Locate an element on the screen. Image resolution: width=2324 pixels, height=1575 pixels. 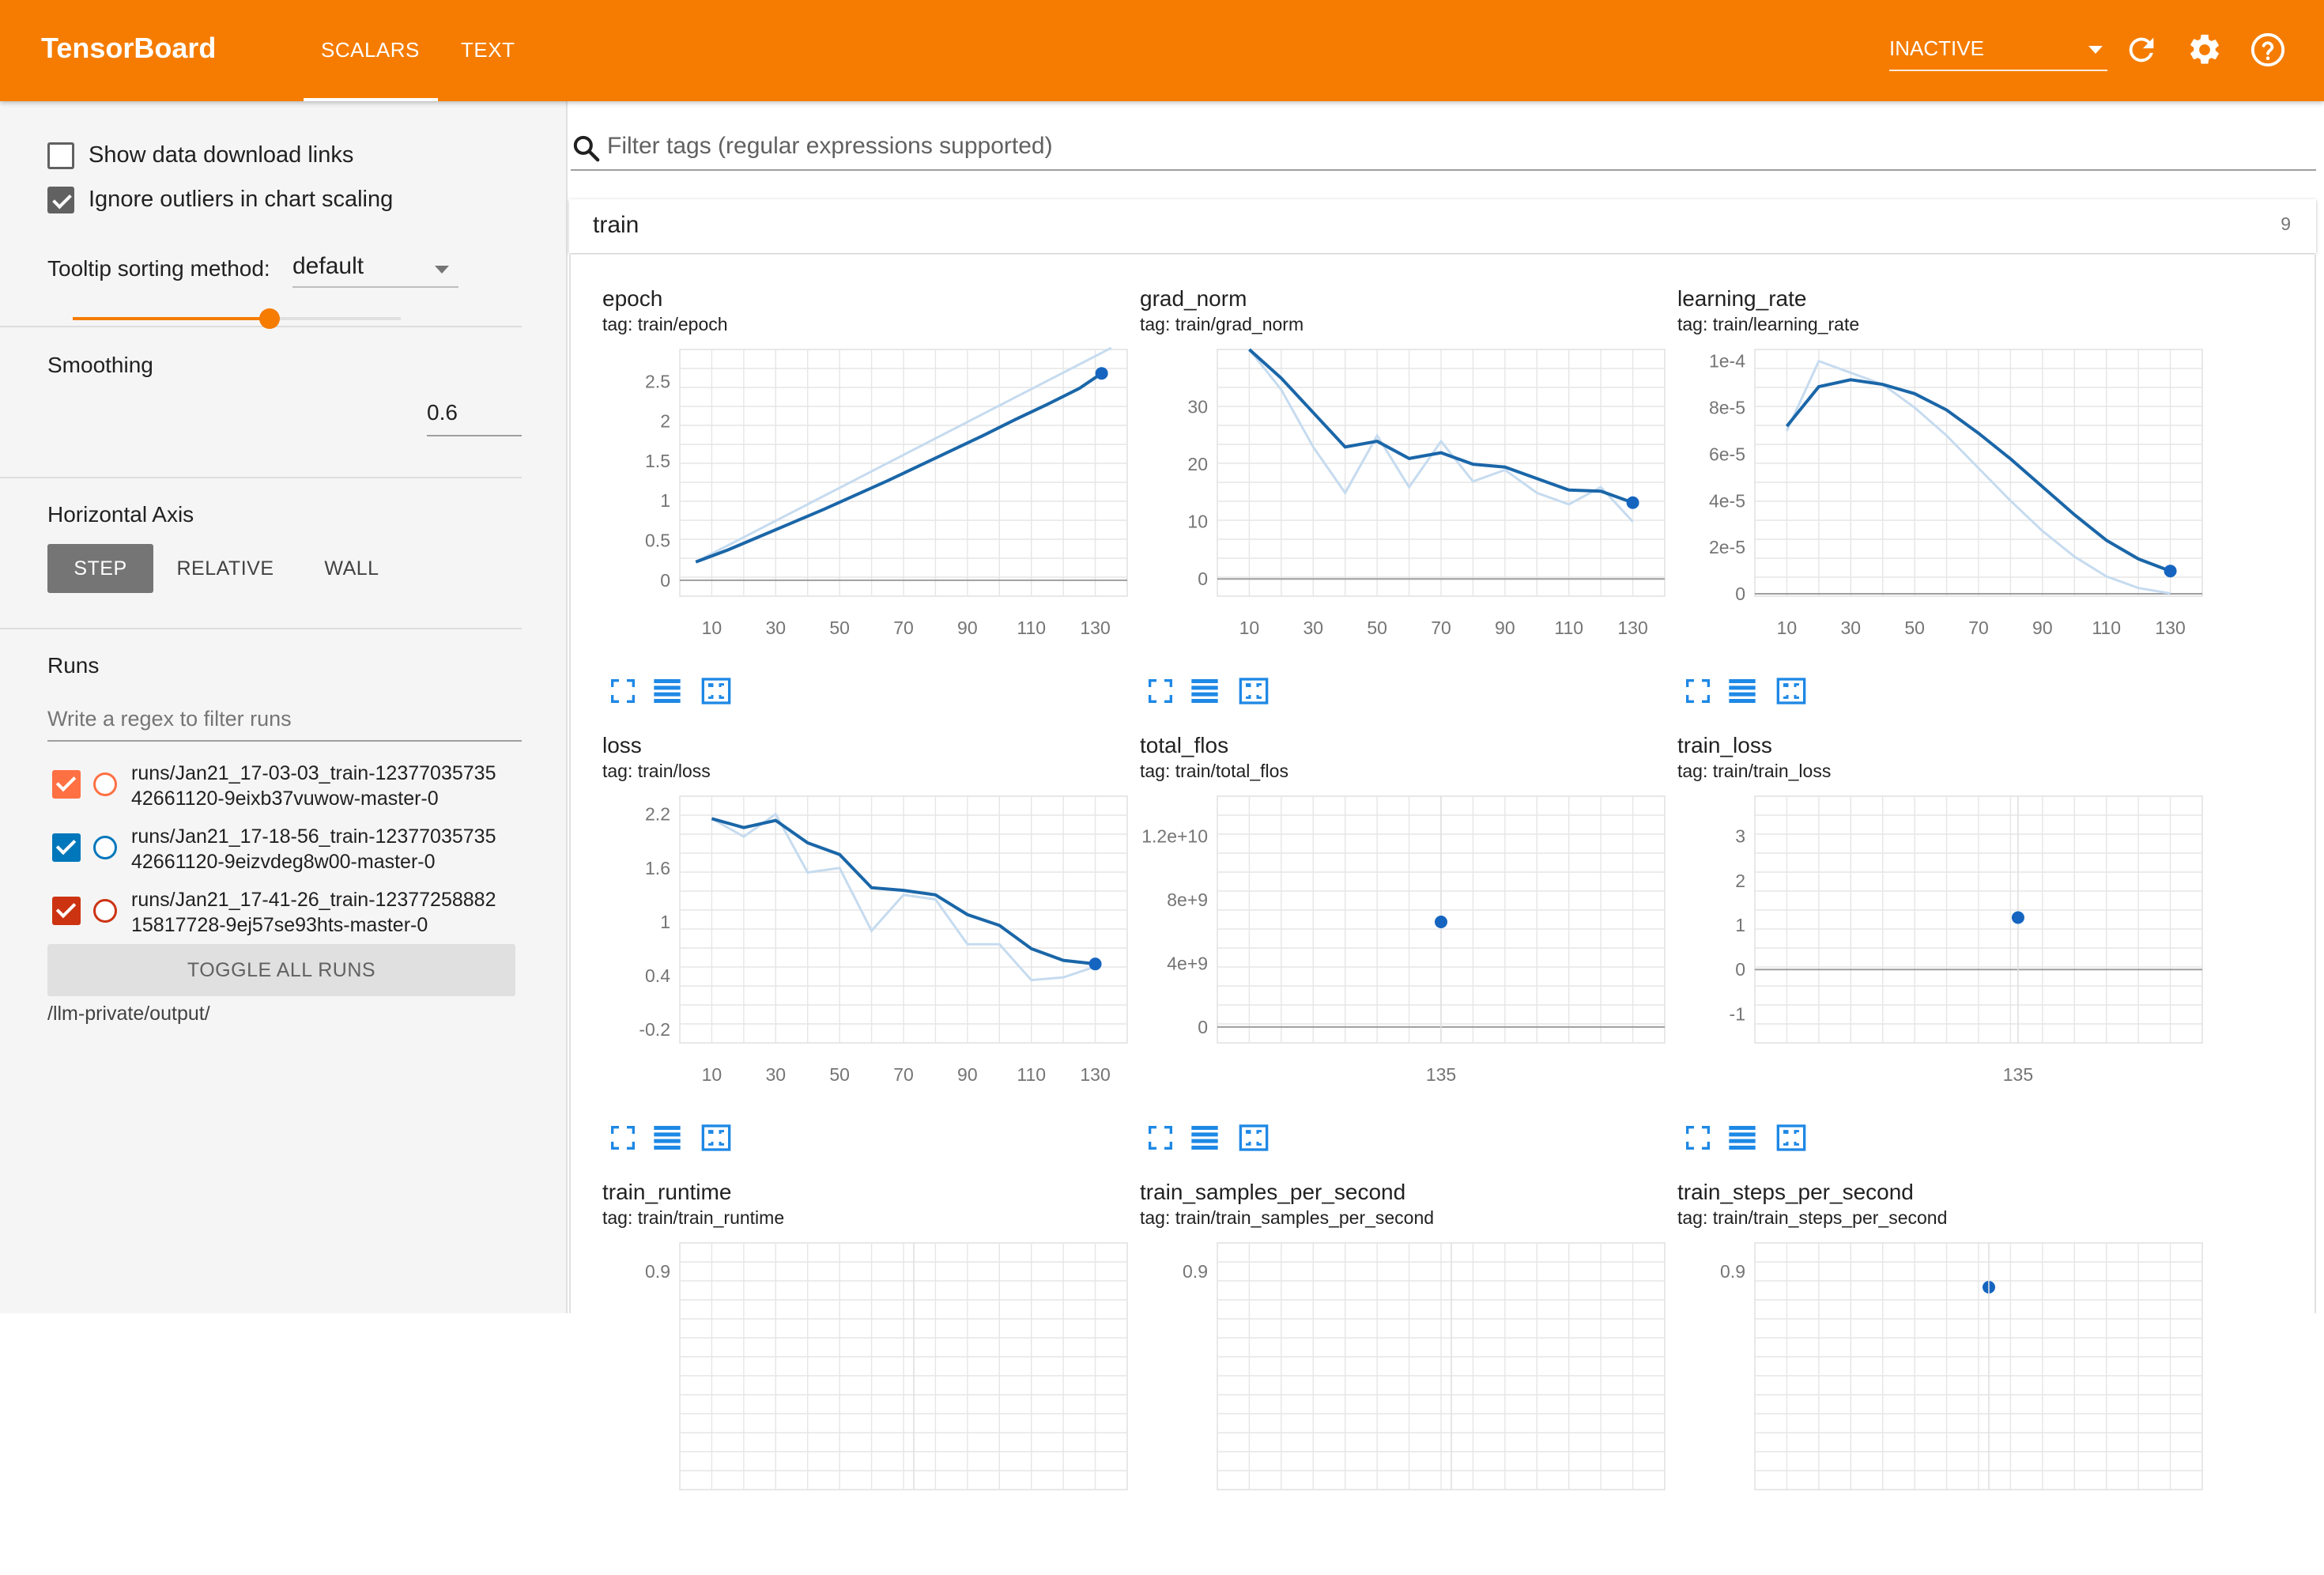
y-tick-label: 30 is located at coordinates (1197, 407).